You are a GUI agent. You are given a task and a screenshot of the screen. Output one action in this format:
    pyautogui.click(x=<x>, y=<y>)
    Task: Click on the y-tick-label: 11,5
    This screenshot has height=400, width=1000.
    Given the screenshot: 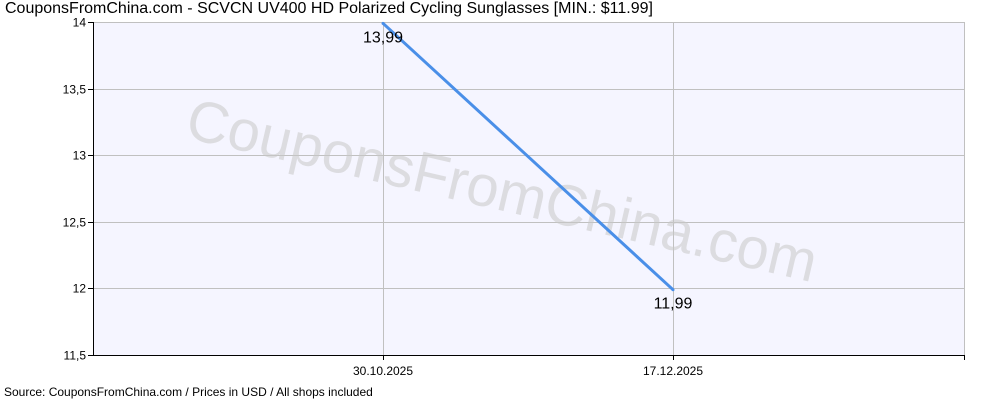 What is the action you would take?
    pyautogui.click(x=75, y=356)
    